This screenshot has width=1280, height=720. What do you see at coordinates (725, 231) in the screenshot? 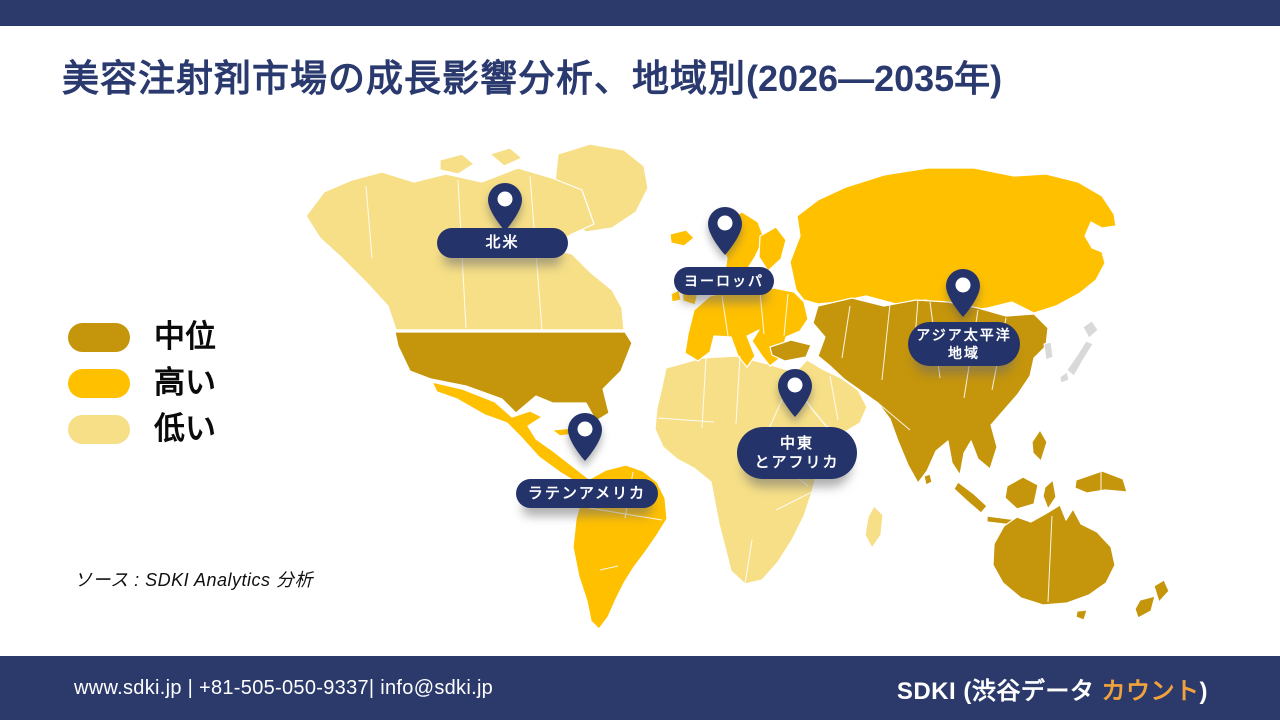
I see `map-pin-icon-europe` at bounding box center [725, 231].